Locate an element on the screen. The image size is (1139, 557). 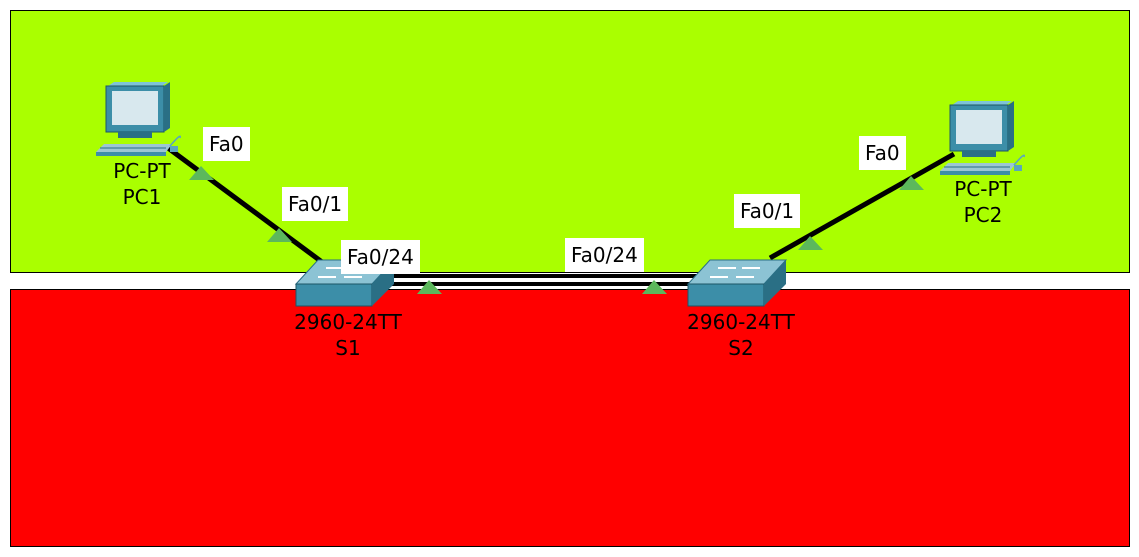
link-s2-pc2 is located at coordinates (862, 206).